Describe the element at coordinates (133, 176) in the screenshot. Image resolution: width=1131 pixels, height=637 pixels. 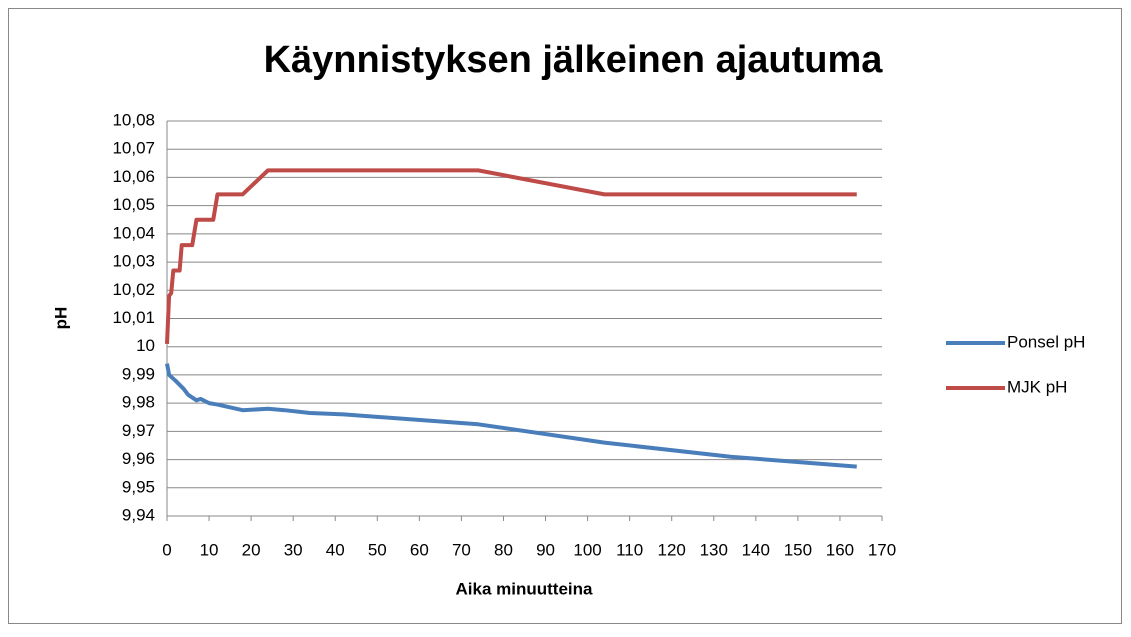
I see `y-tick-label: 10,06` at that location.